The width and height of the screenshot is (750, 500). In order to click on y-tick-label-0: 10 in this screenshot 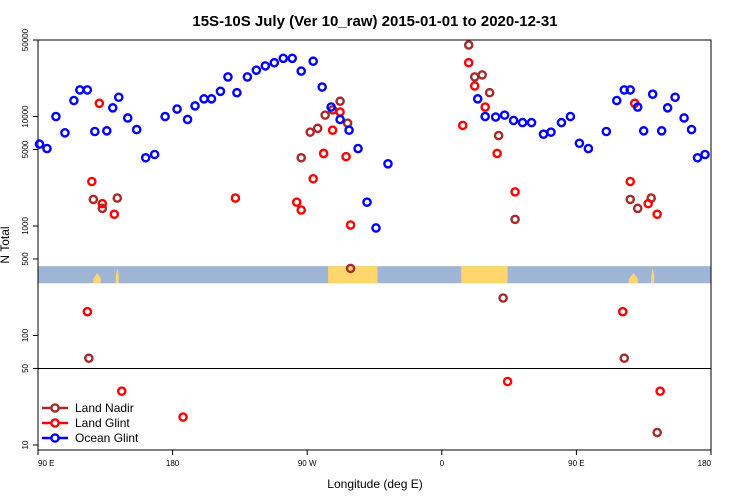, I will do `click(25, 444)`.